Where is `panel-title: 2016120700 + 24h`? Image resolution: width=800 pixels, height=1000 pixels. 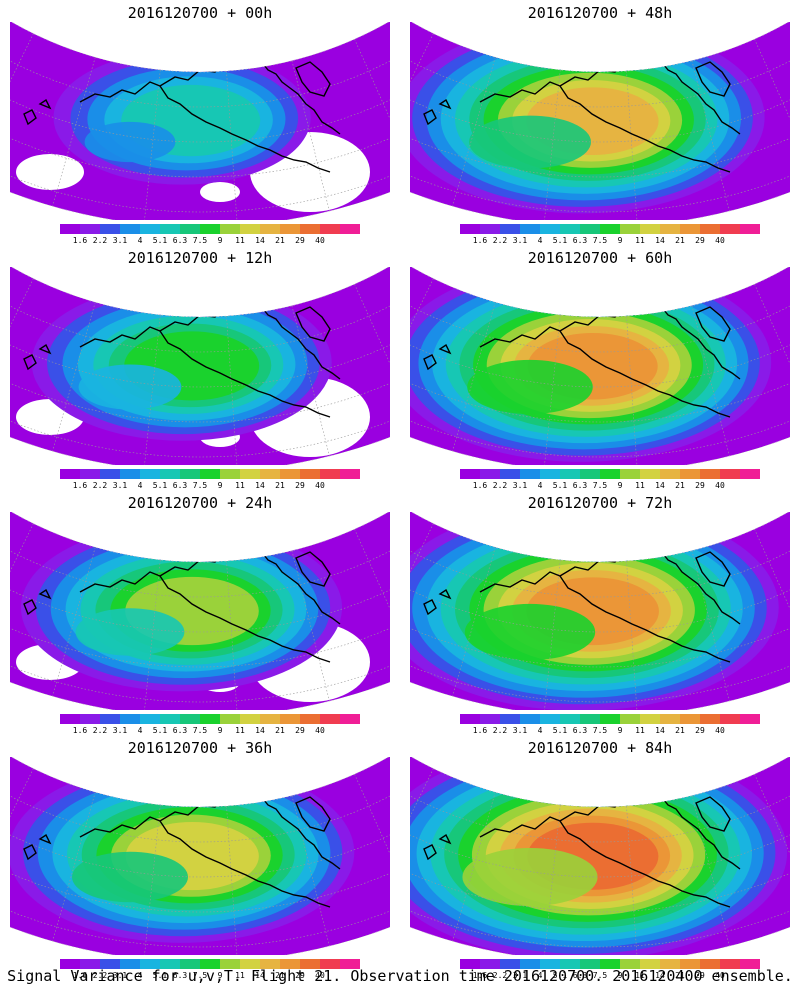
panel-title: 2016120700 + 24h is located at coordinates (200, 503).